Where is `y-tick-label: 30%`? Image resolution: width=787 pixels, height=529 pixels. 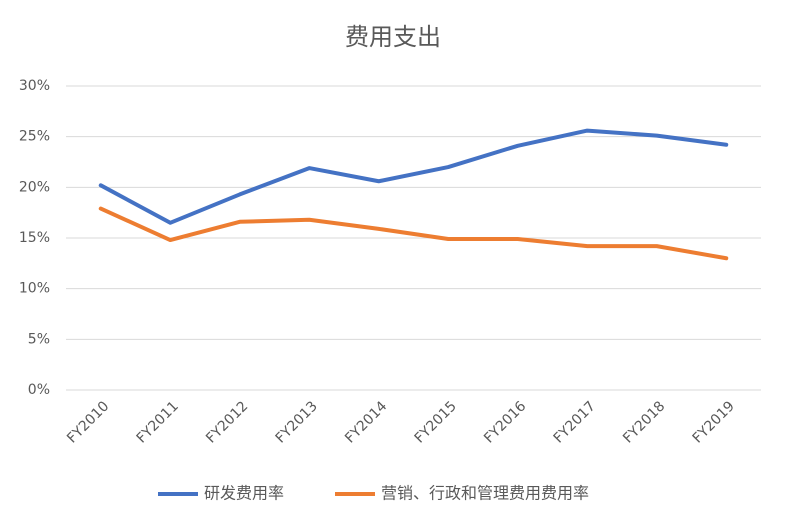 y-tick-label: 30% is located at coordinates (34, 86).